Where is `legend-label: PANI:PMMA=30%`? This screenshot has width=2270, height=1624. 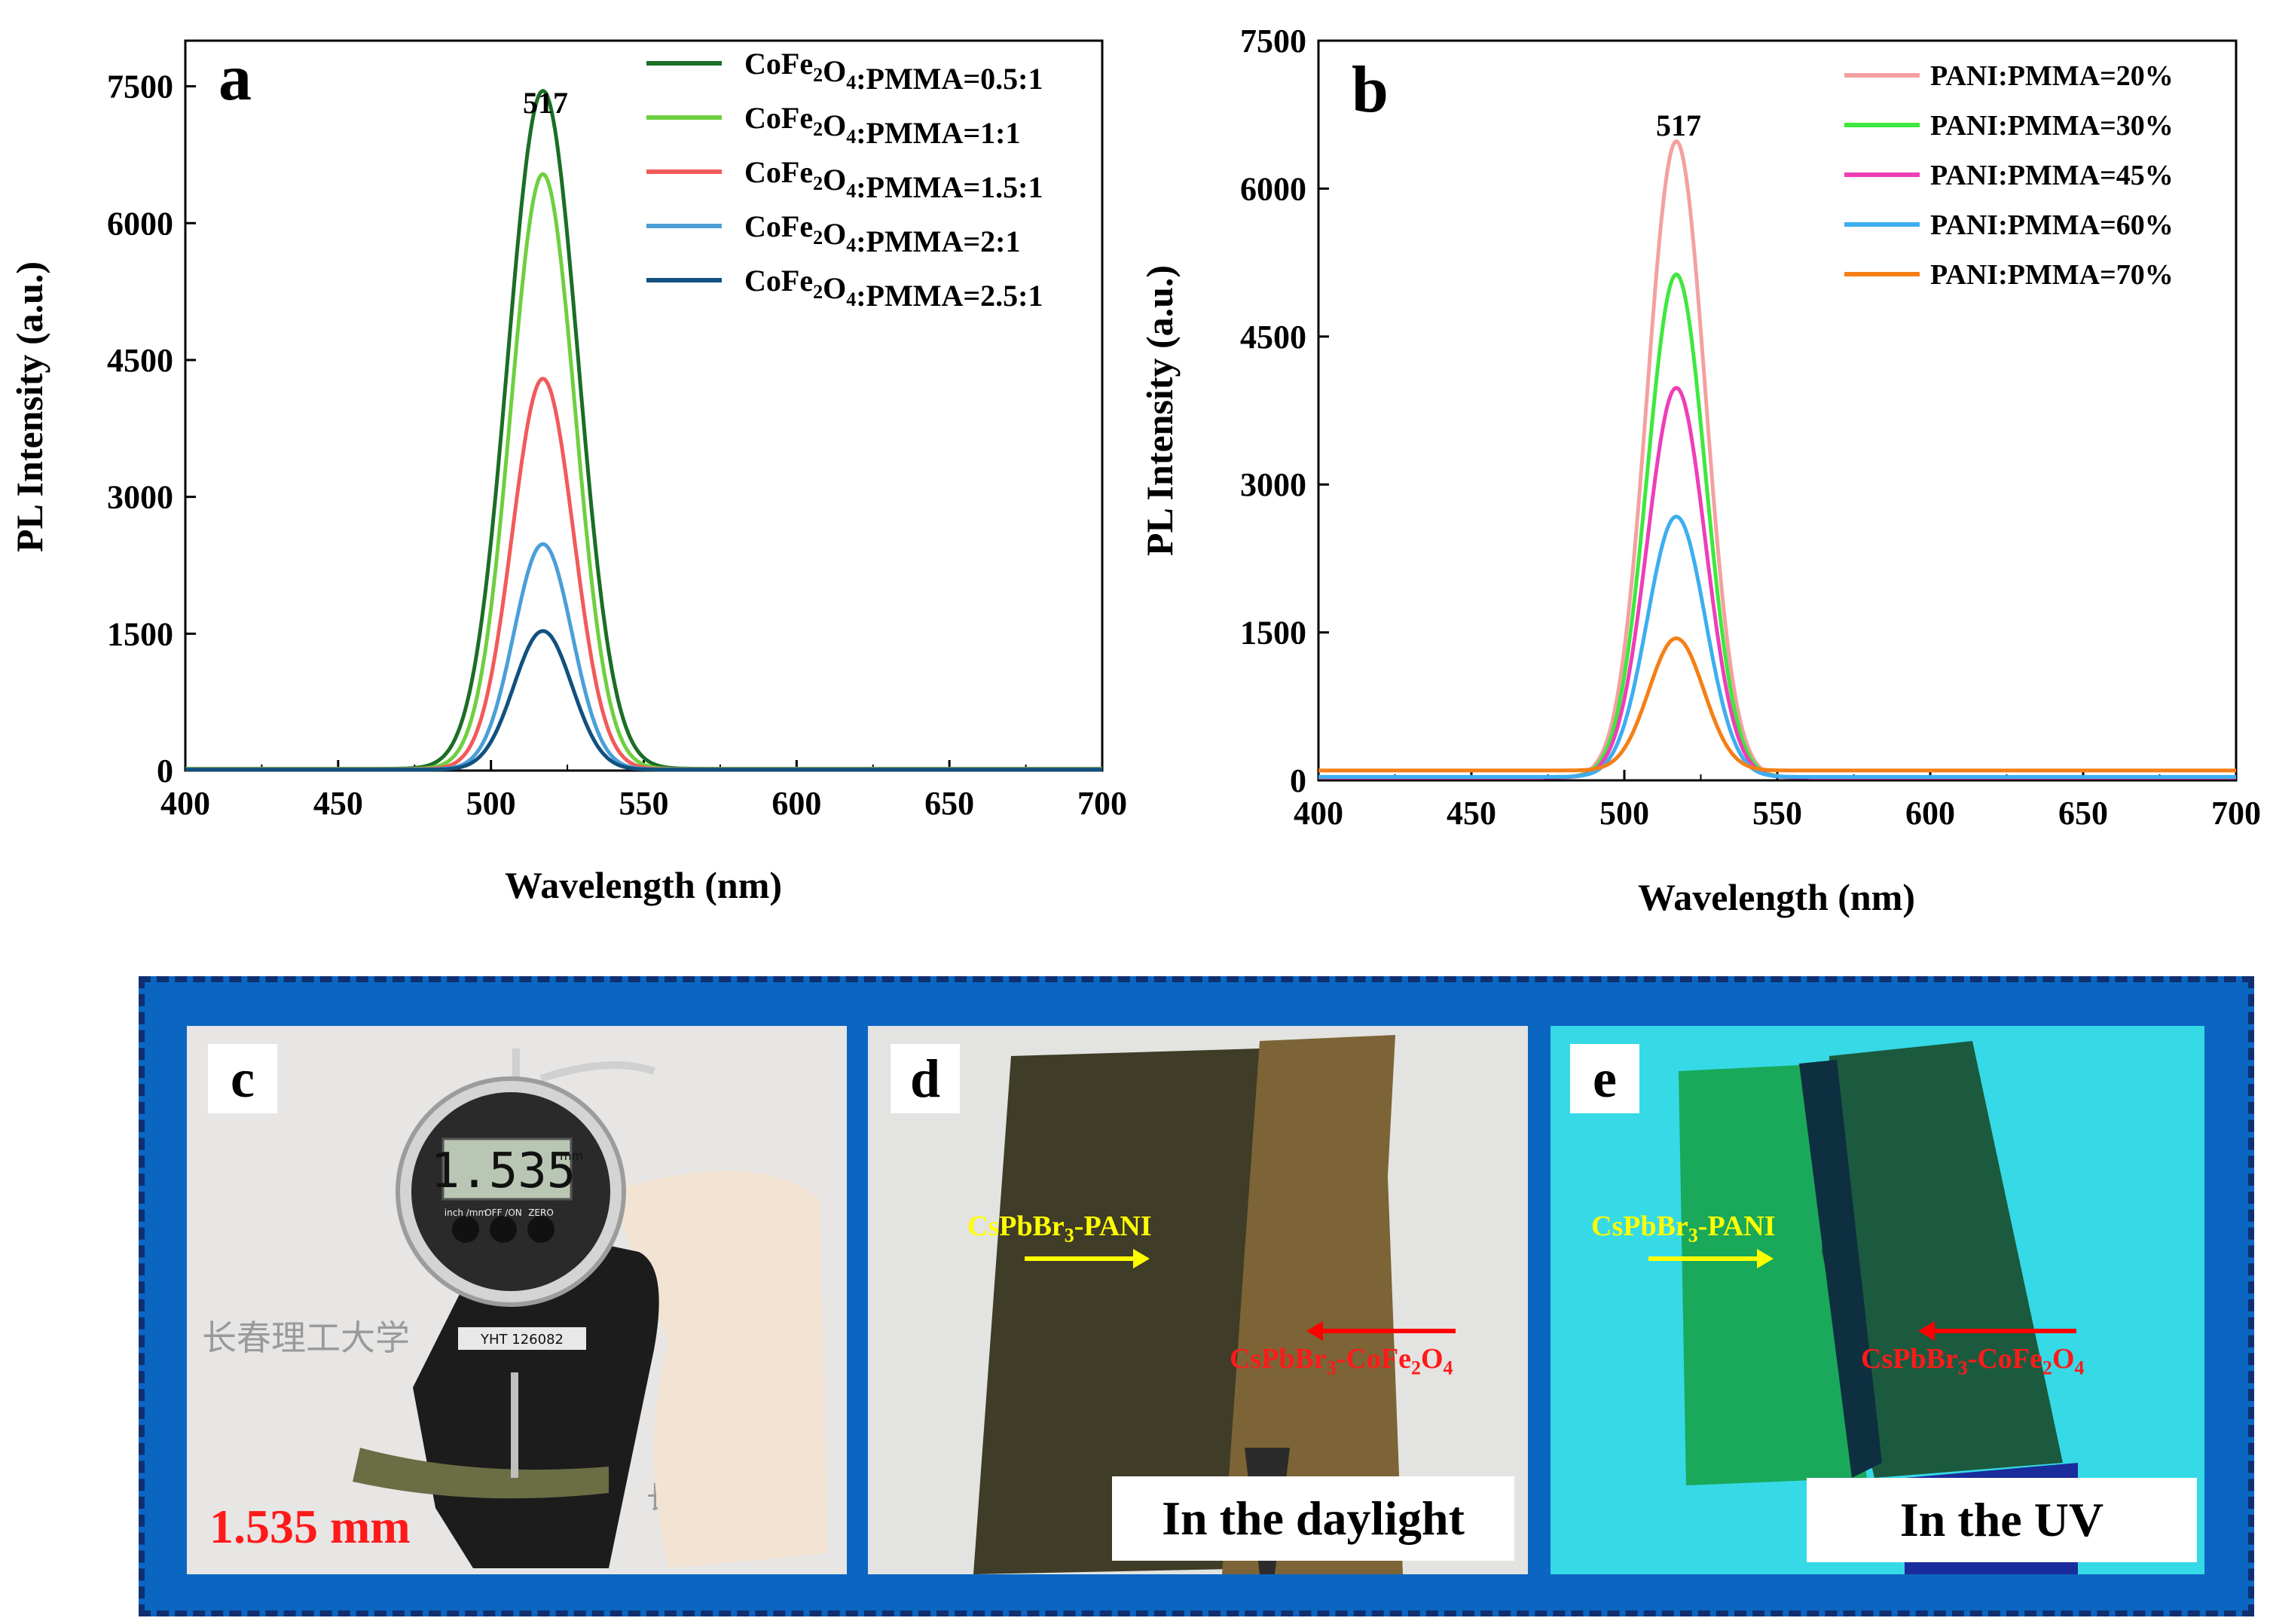 legend-label: PANI:PMMA=30% is located at coordinates (2052, 126).